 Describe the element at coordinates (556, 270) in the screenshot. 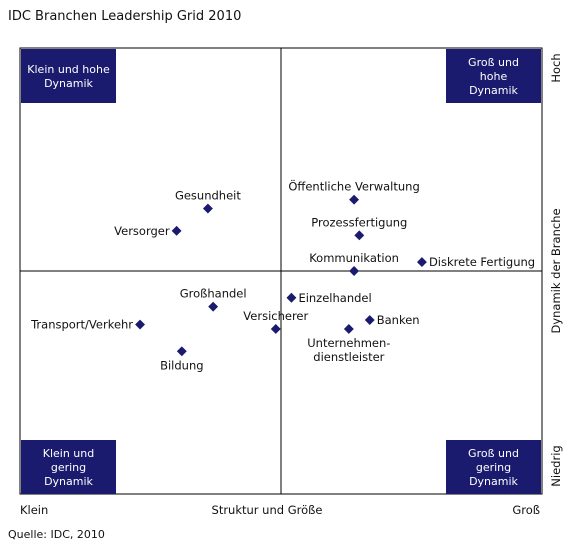

I see `y-axis-title: Dynamik der Branche` at that location.